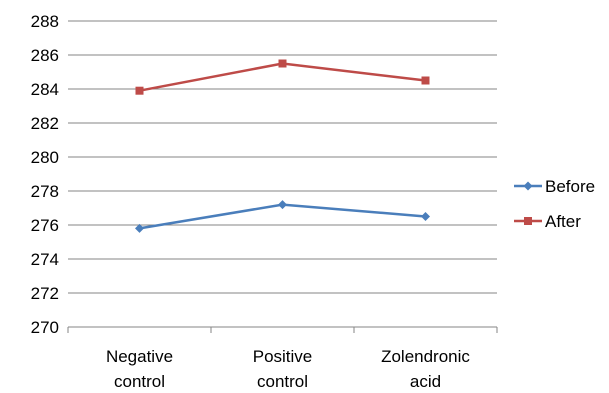 The width and height of the screenshot is (609, 393). I want to click on y-tick-label: 274, so click(45, 259).